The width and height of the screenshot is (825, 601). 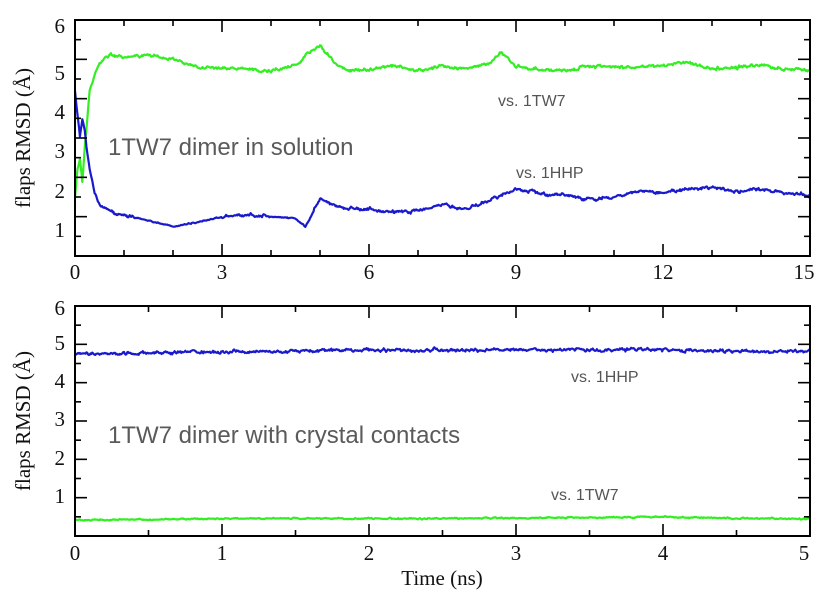 What do you see at coordinates (663, 553) in the screenshot?
I see `panel-bottom-xtick-label: 4` at bounding box center [663, 553].